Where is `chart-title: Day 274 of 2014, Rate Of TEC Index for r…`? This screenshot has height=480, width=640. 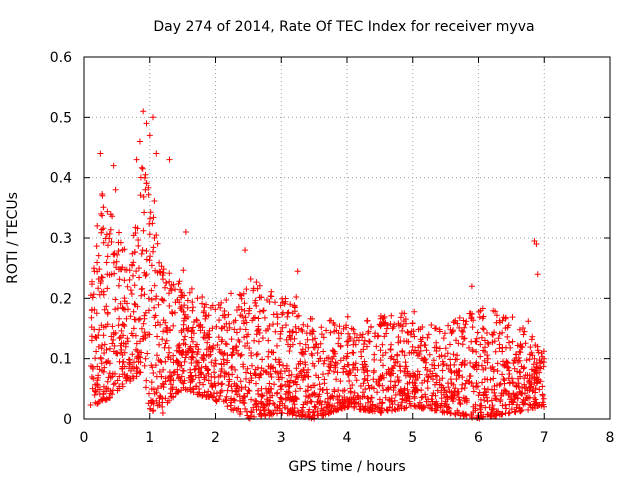
chart-title: Day 274 of 2014, Rate Of TEC Index for r… is located at coordinates (343, 27).